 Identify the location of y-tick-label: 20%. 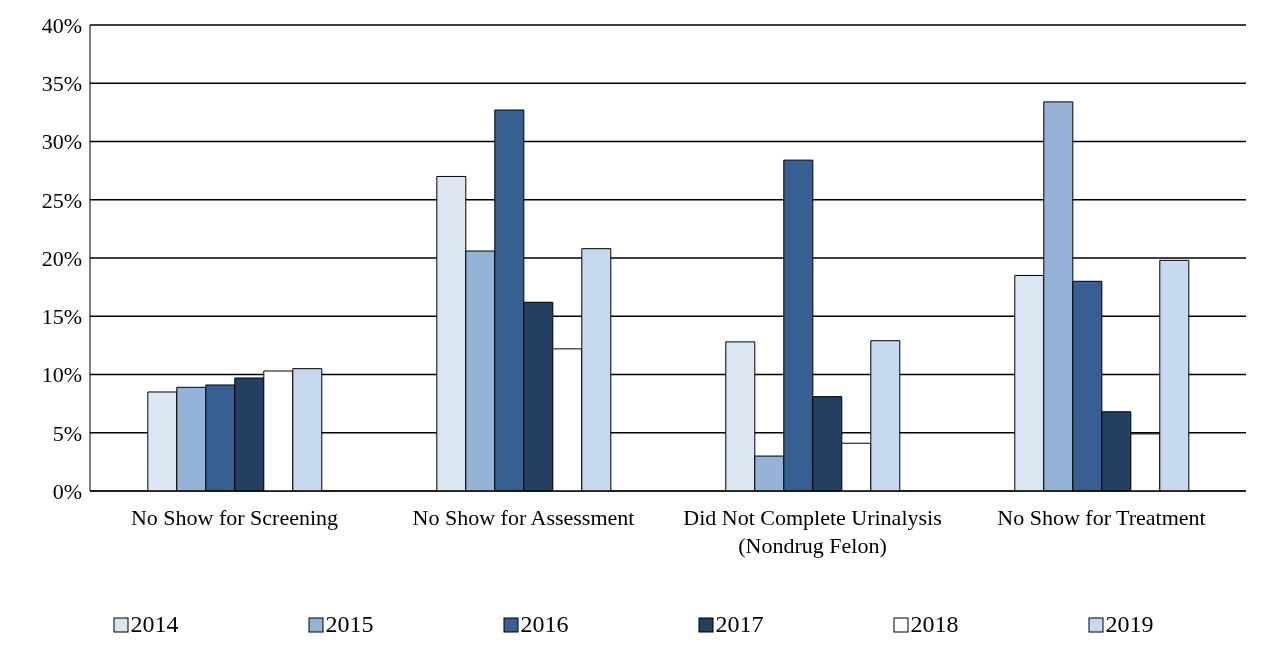
(61, 258).